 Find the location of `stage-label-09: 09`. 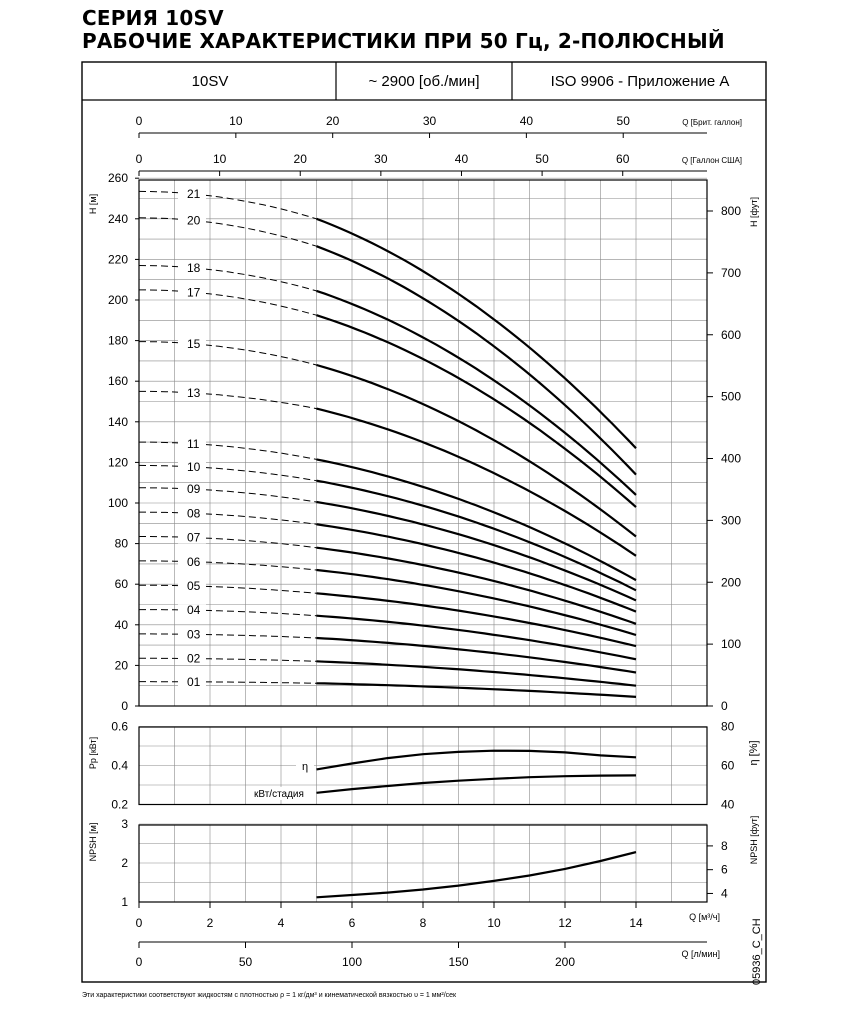

stage-label-09: 09 is located at coordinates (194, 489).